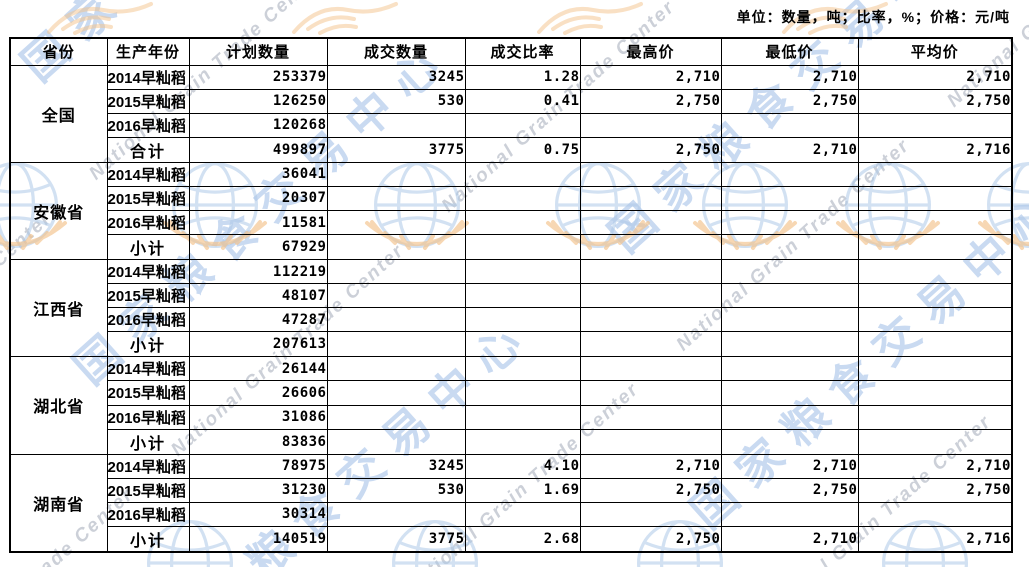 The width and height of the screenshot is (1029, 567). Describe the element at coordinates (789, 51) in the screenshot. I see `column-header-lowest-price: 最低价` at that location.